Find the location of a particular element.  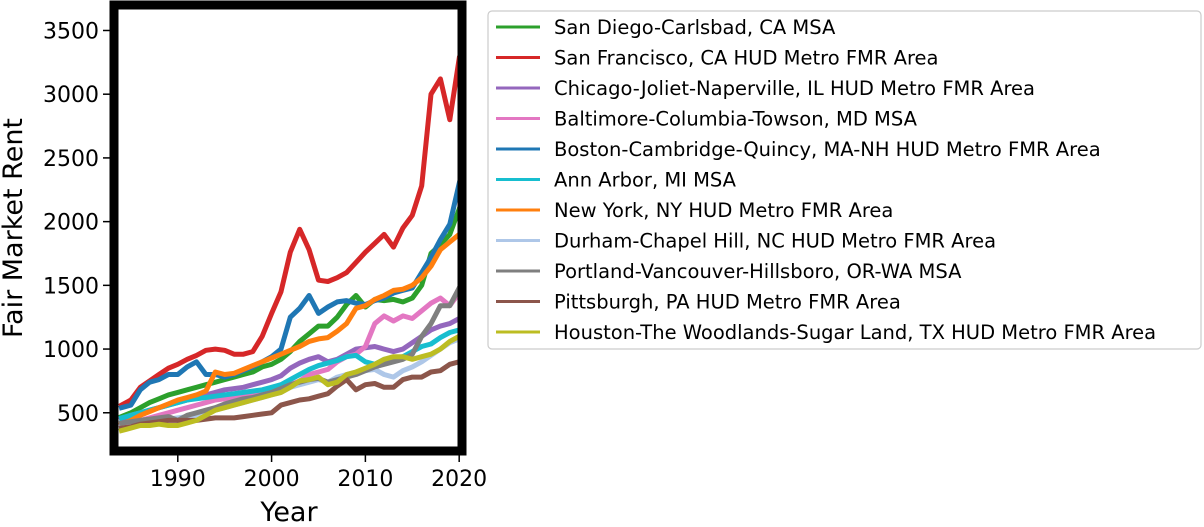

x-axis-label: Year is located at coordinates (288, 512).